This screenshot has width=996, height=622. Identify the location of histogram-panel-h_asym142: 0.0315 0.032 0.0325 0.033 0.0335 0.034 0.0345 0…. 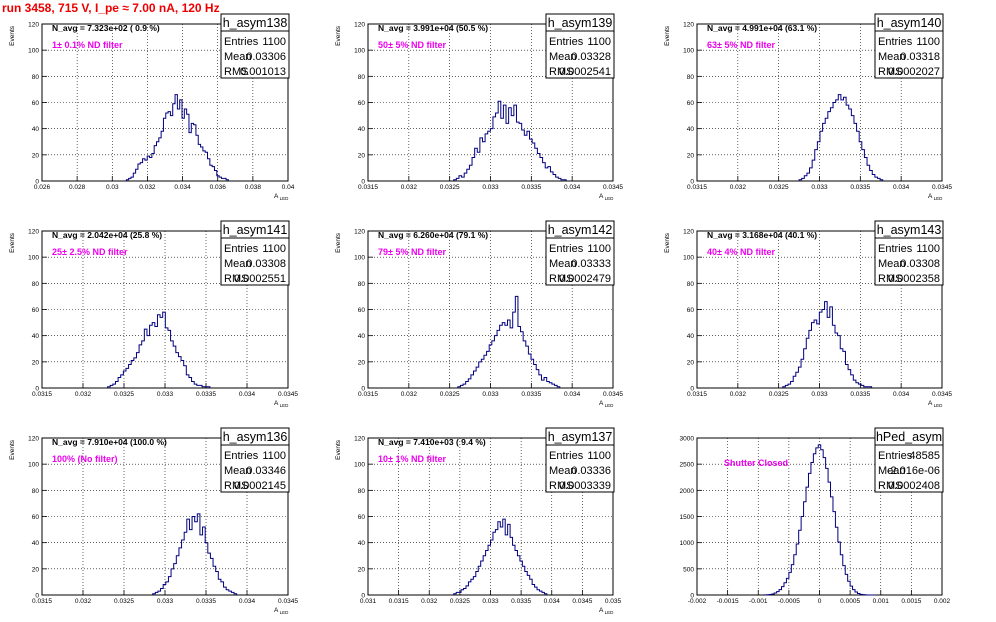
(479, 314).